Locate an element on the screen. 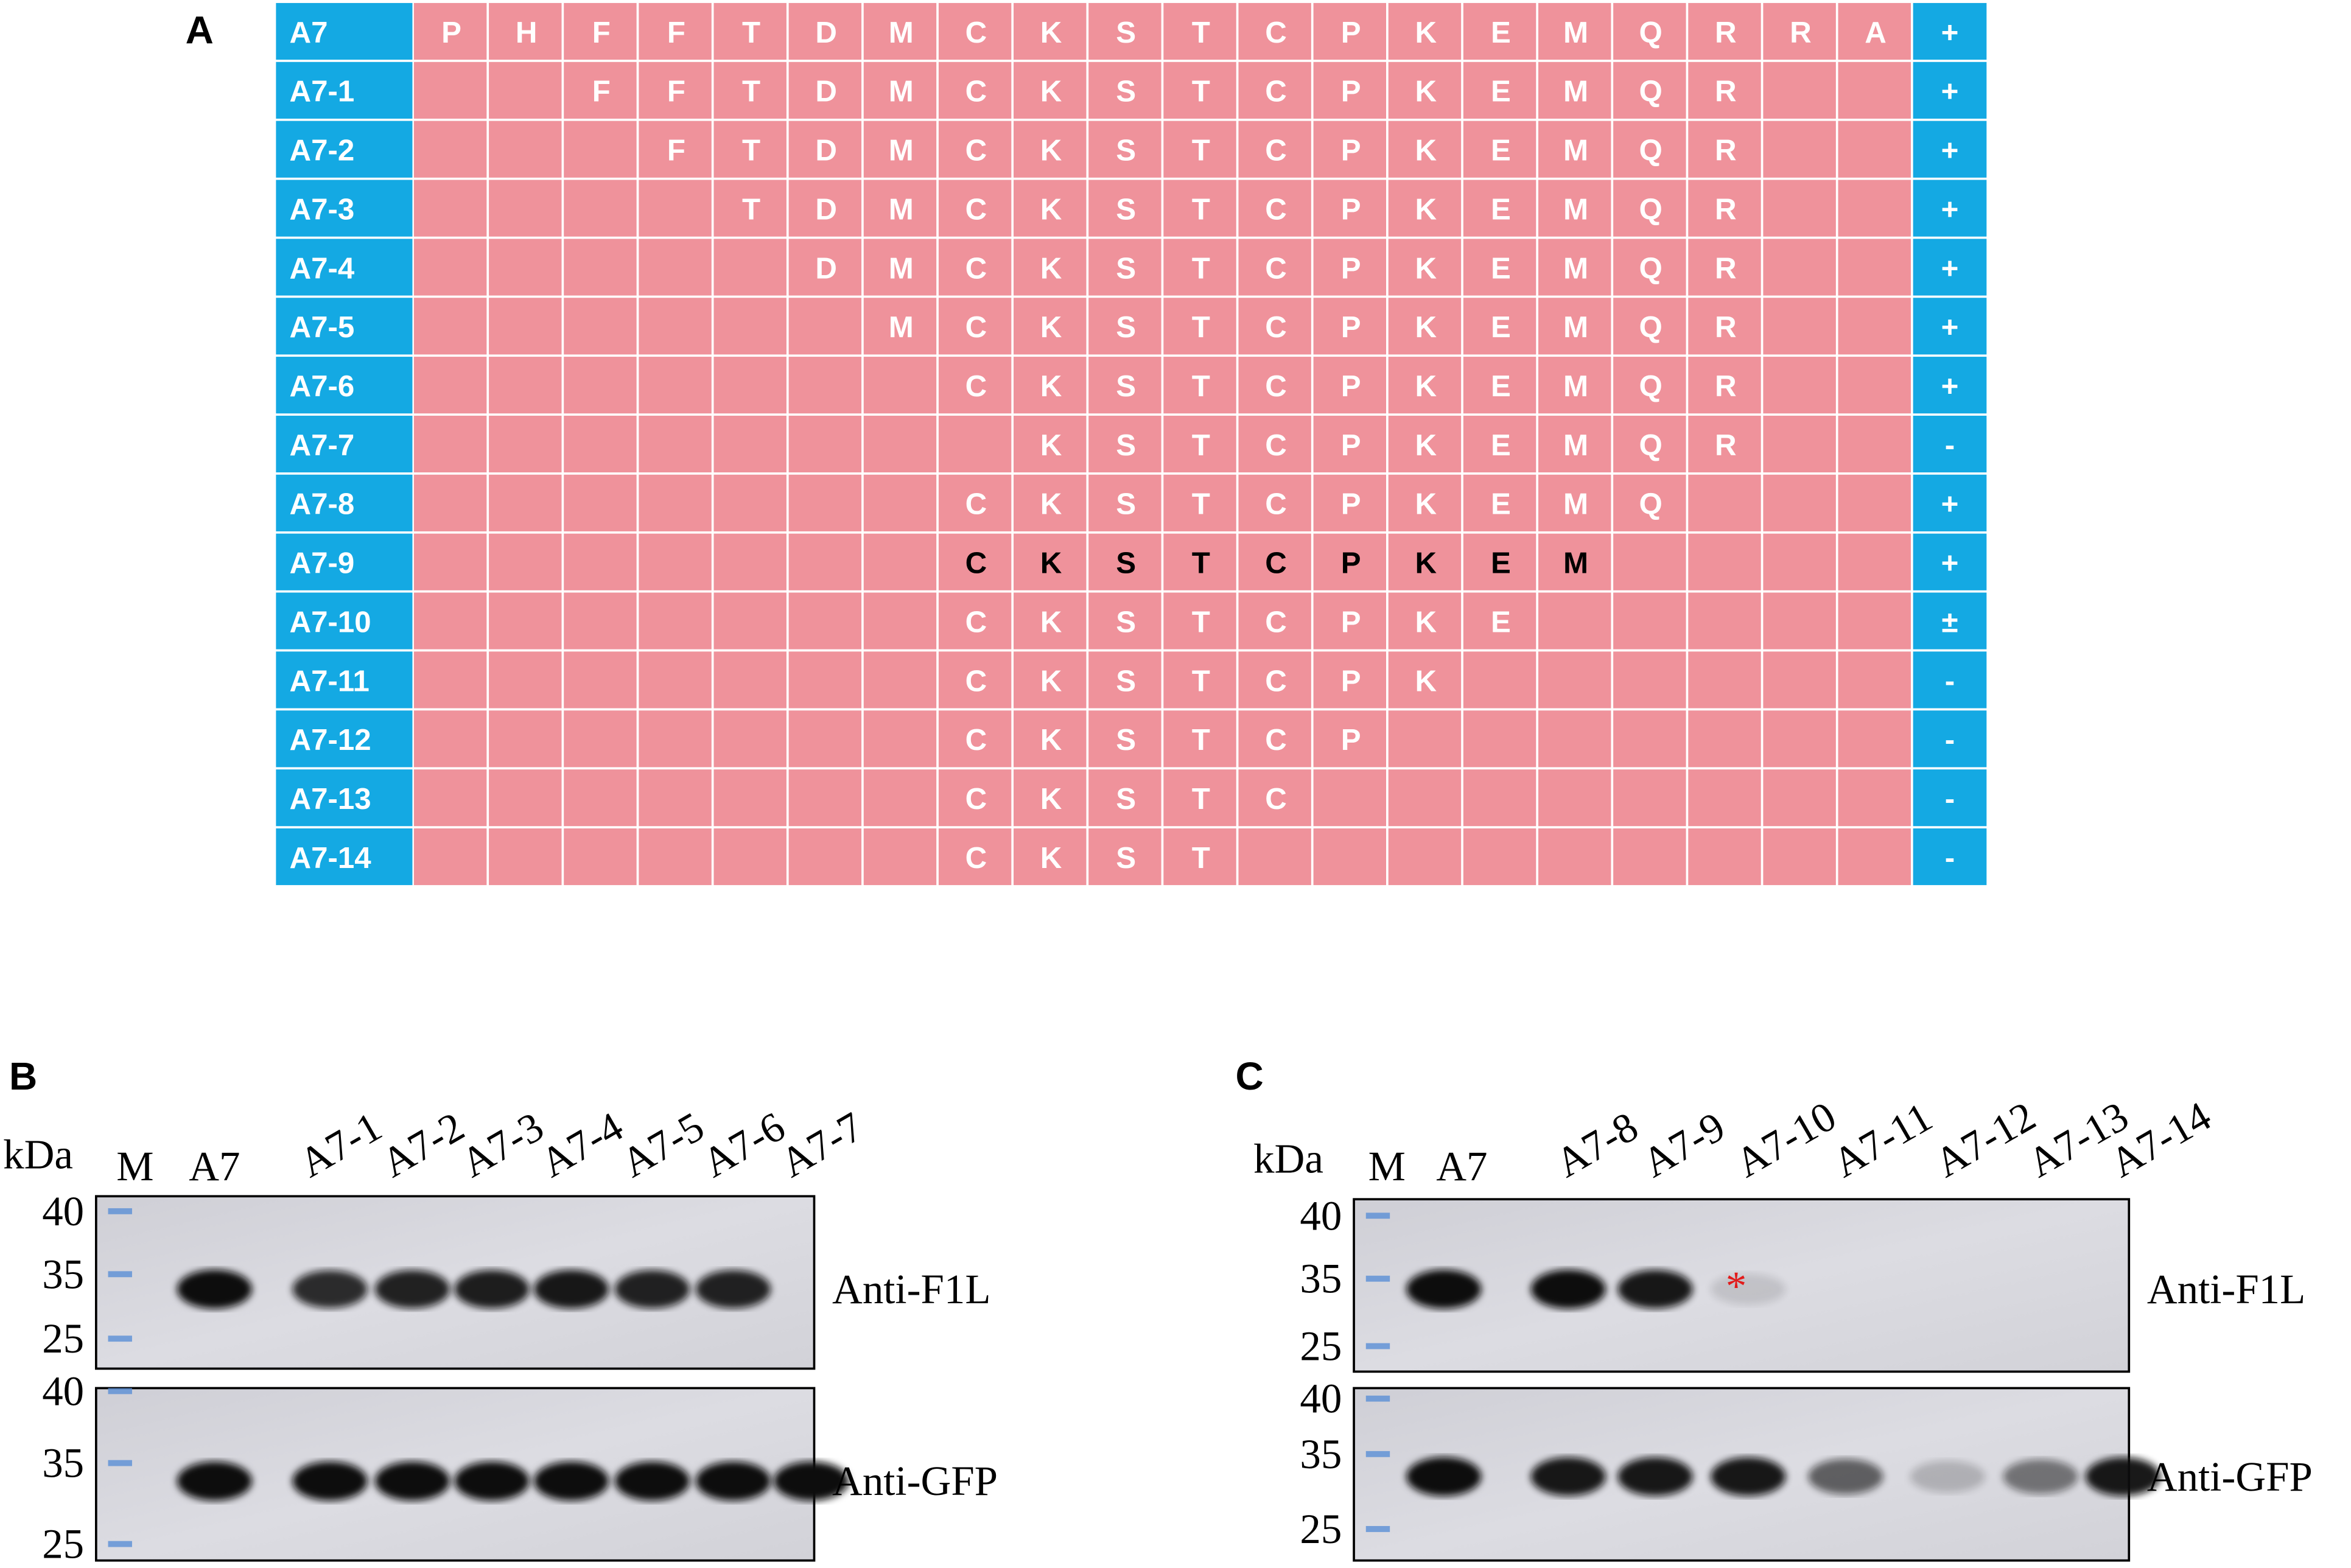 This screenshot has height=1568, width=2351. marker-label: 40 is located at coordinates (63, 1211).